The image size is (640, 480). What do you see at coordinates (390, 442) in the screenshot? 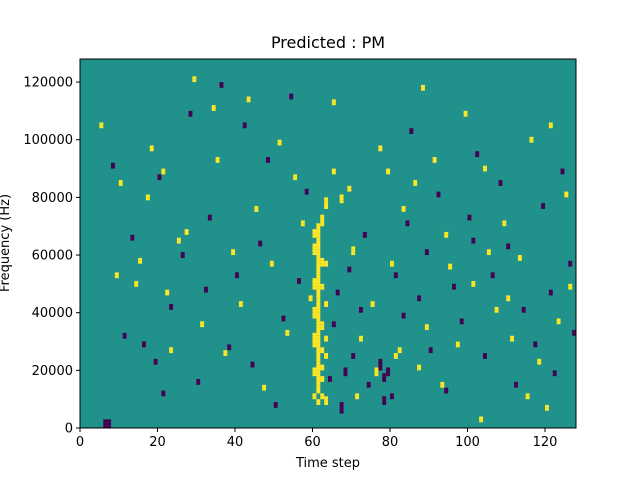
I see `x-tick-label: 80` at bounding box center [390, 442].